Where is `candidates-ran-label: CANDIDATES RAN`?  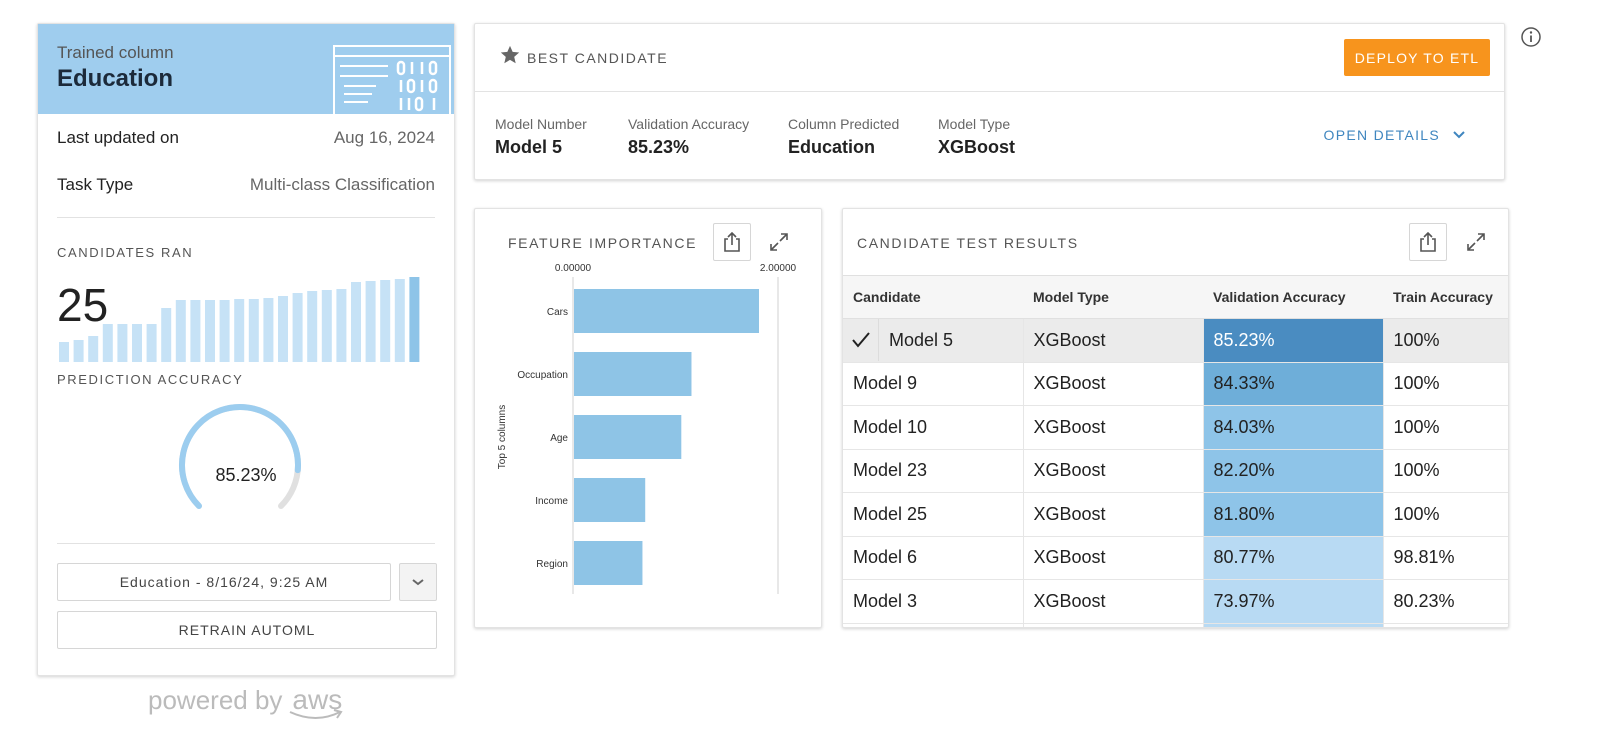
candidates-ran-label: CANDIDATES RAN is located at coordinates (125, 252).